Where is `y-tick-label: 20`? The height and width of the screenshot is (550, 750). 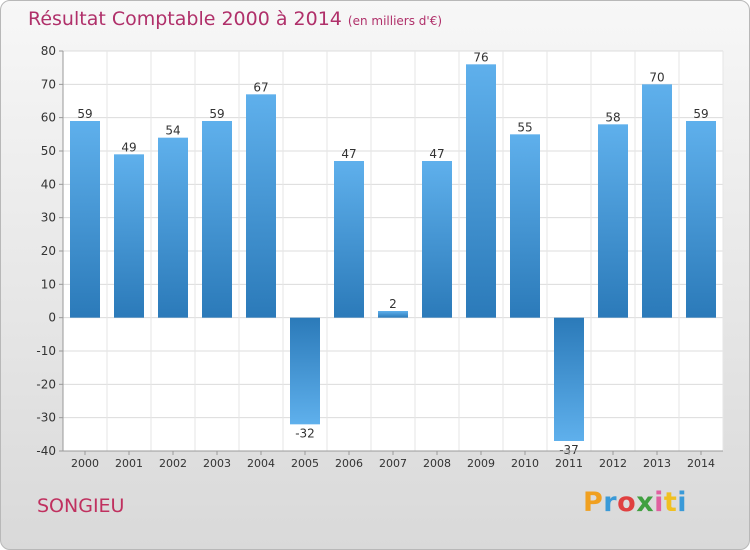
y-tick-label: 20 is located at coordinates (48, 251).